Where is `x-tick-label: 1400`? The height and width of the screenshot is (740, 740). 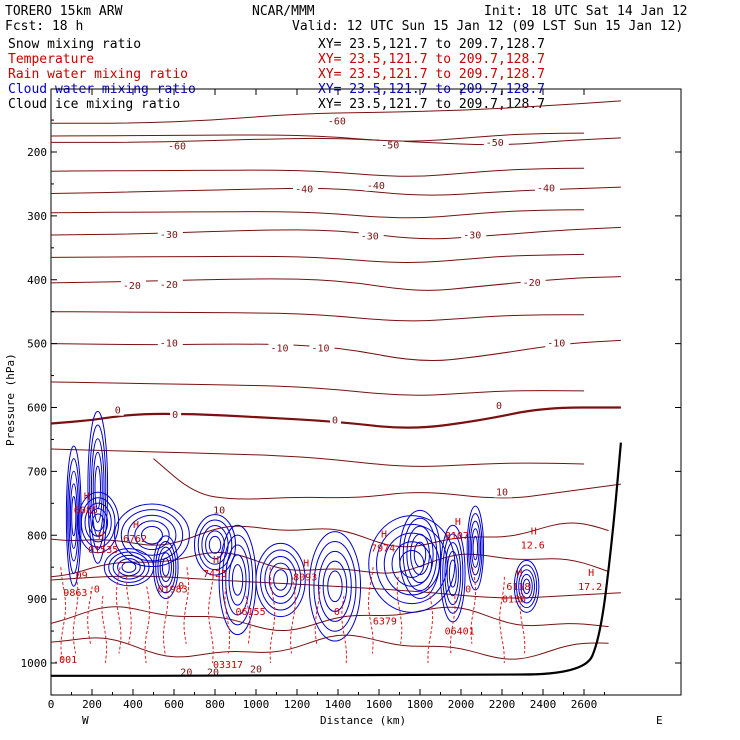 x-tick-label: 1400 is located at coordinates (338, 704).